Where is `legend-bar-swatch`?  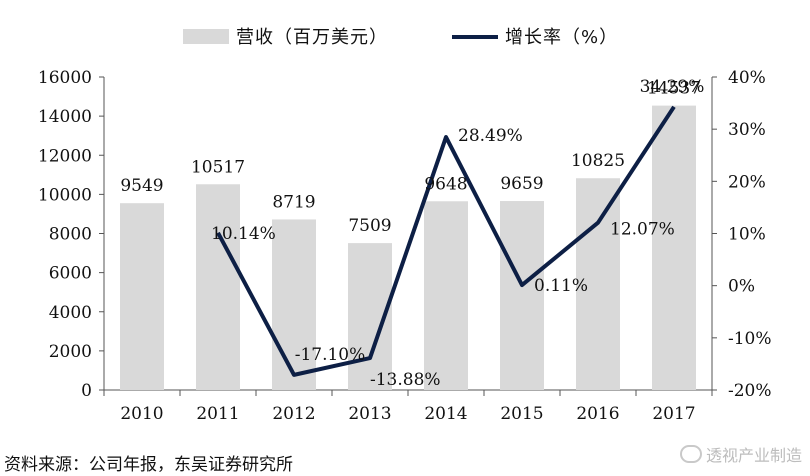 legend-bar-swatch is located at coordinates (206, 36).